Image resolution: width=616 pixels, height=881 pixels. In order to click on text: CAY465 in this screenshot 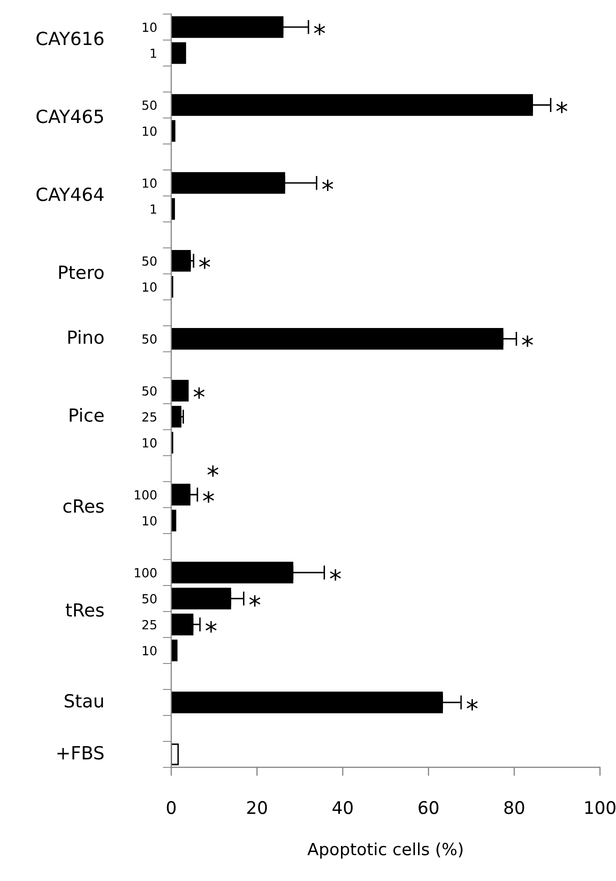, I will do `click(70, 117)`.